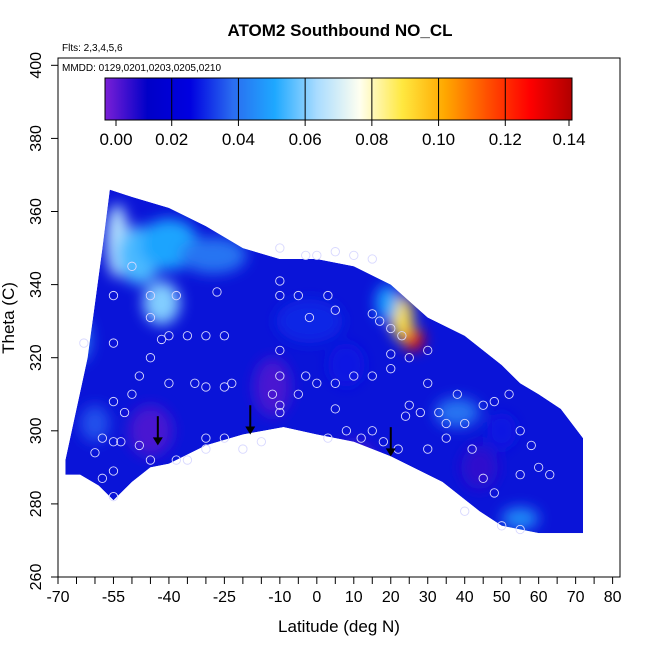  Describe the element at coordinates (36, 65) in the screenshot. I see `y-tick-label: 400` at that location.